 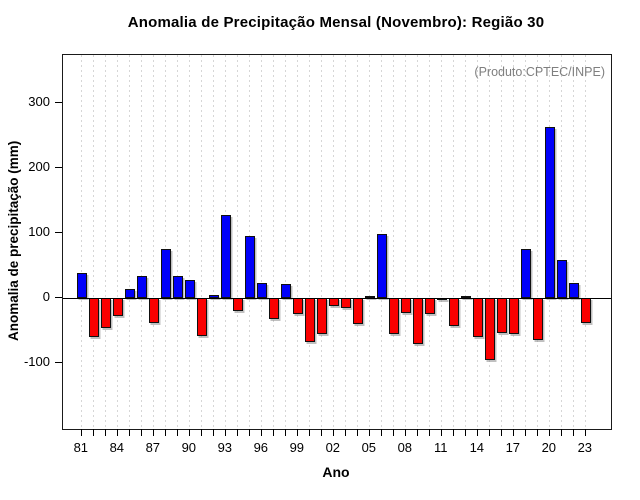 I want to click on x-tick-label-02: 02, so click(x=333, y=447).